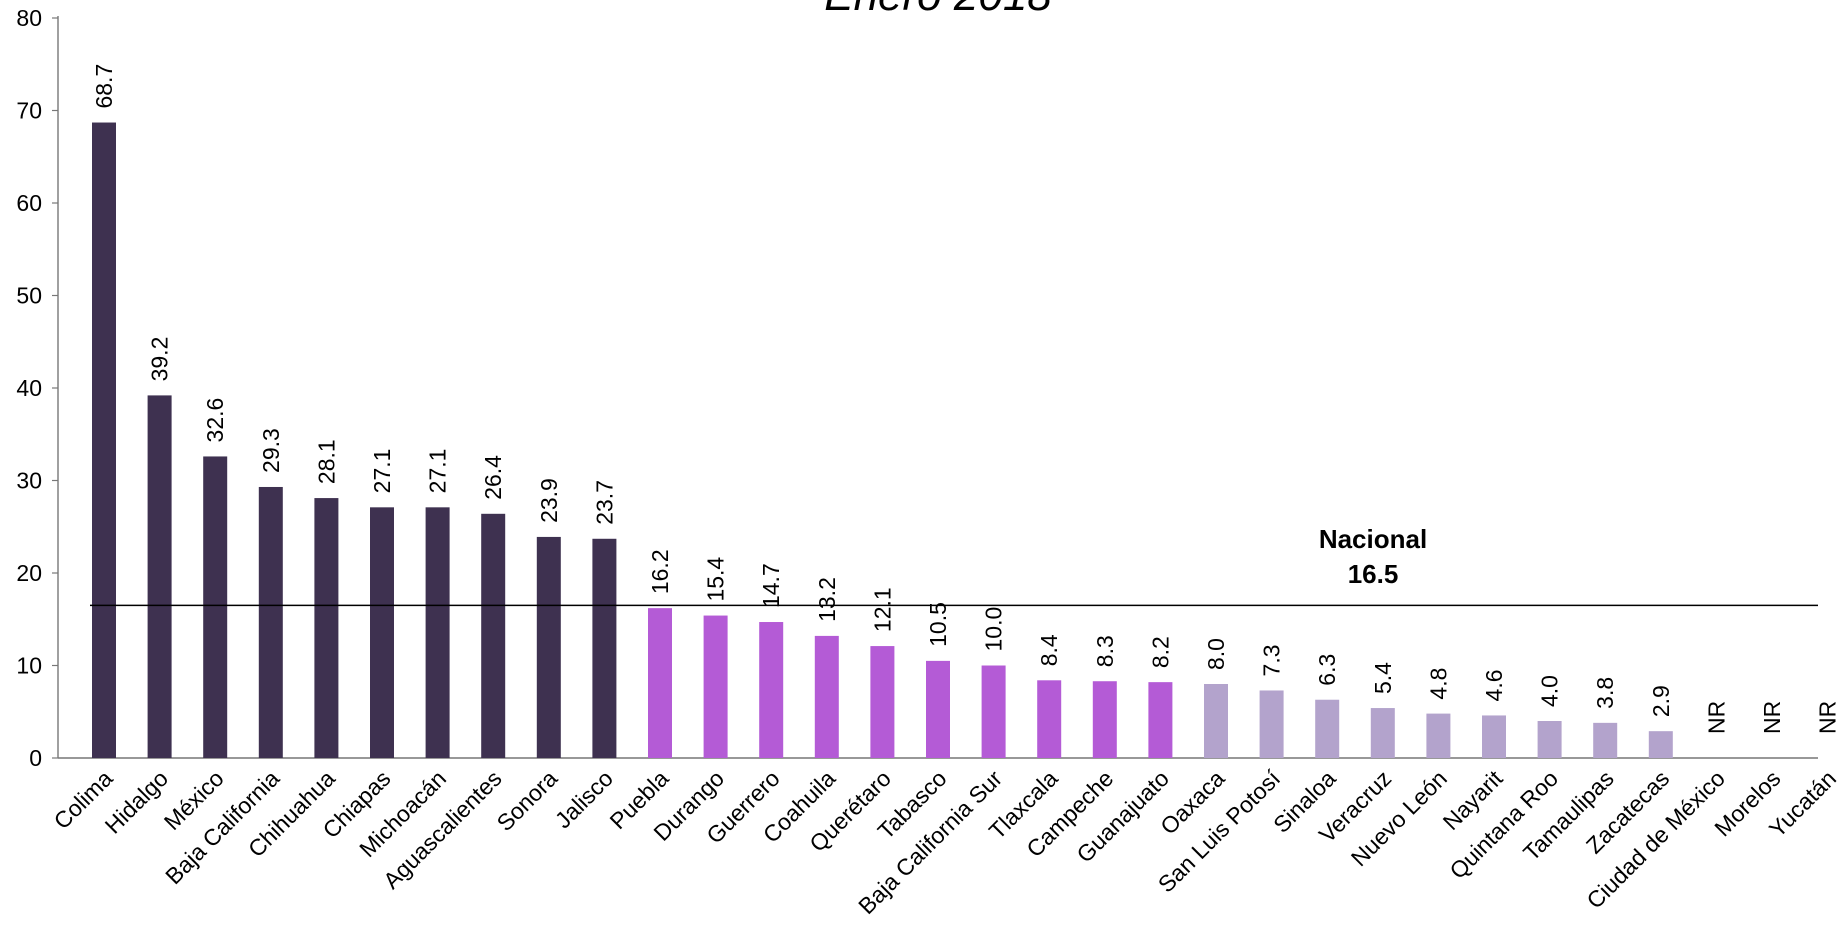 Image resolution: width=1846 pixels, height=947 pixels. Describe the element at coordinates (104, 86) in the screenshot. I see `data-label: 68.7` at that location.